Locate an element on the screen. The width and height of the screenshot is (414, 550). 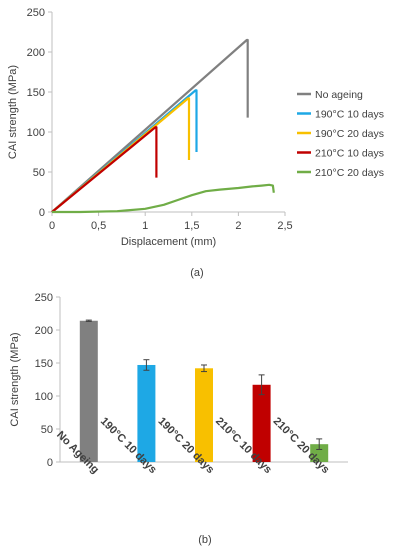
x-tick-label: 1,5 is located at coordinates (191, 226).